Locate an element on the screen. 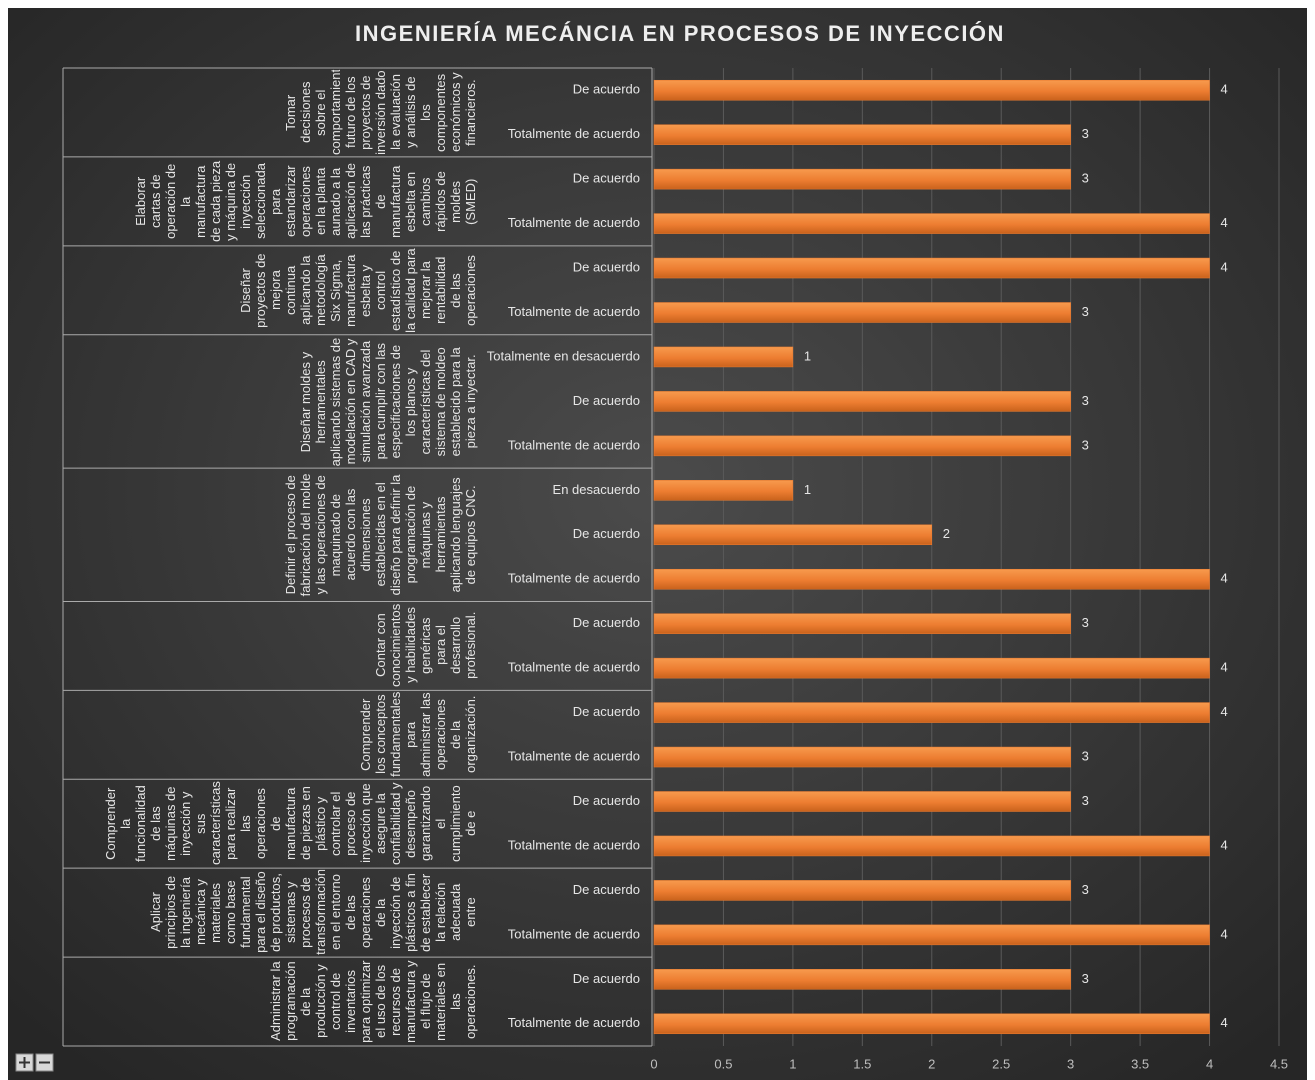  x-tick-label: 4 is located at coordinates (1209, 1063).